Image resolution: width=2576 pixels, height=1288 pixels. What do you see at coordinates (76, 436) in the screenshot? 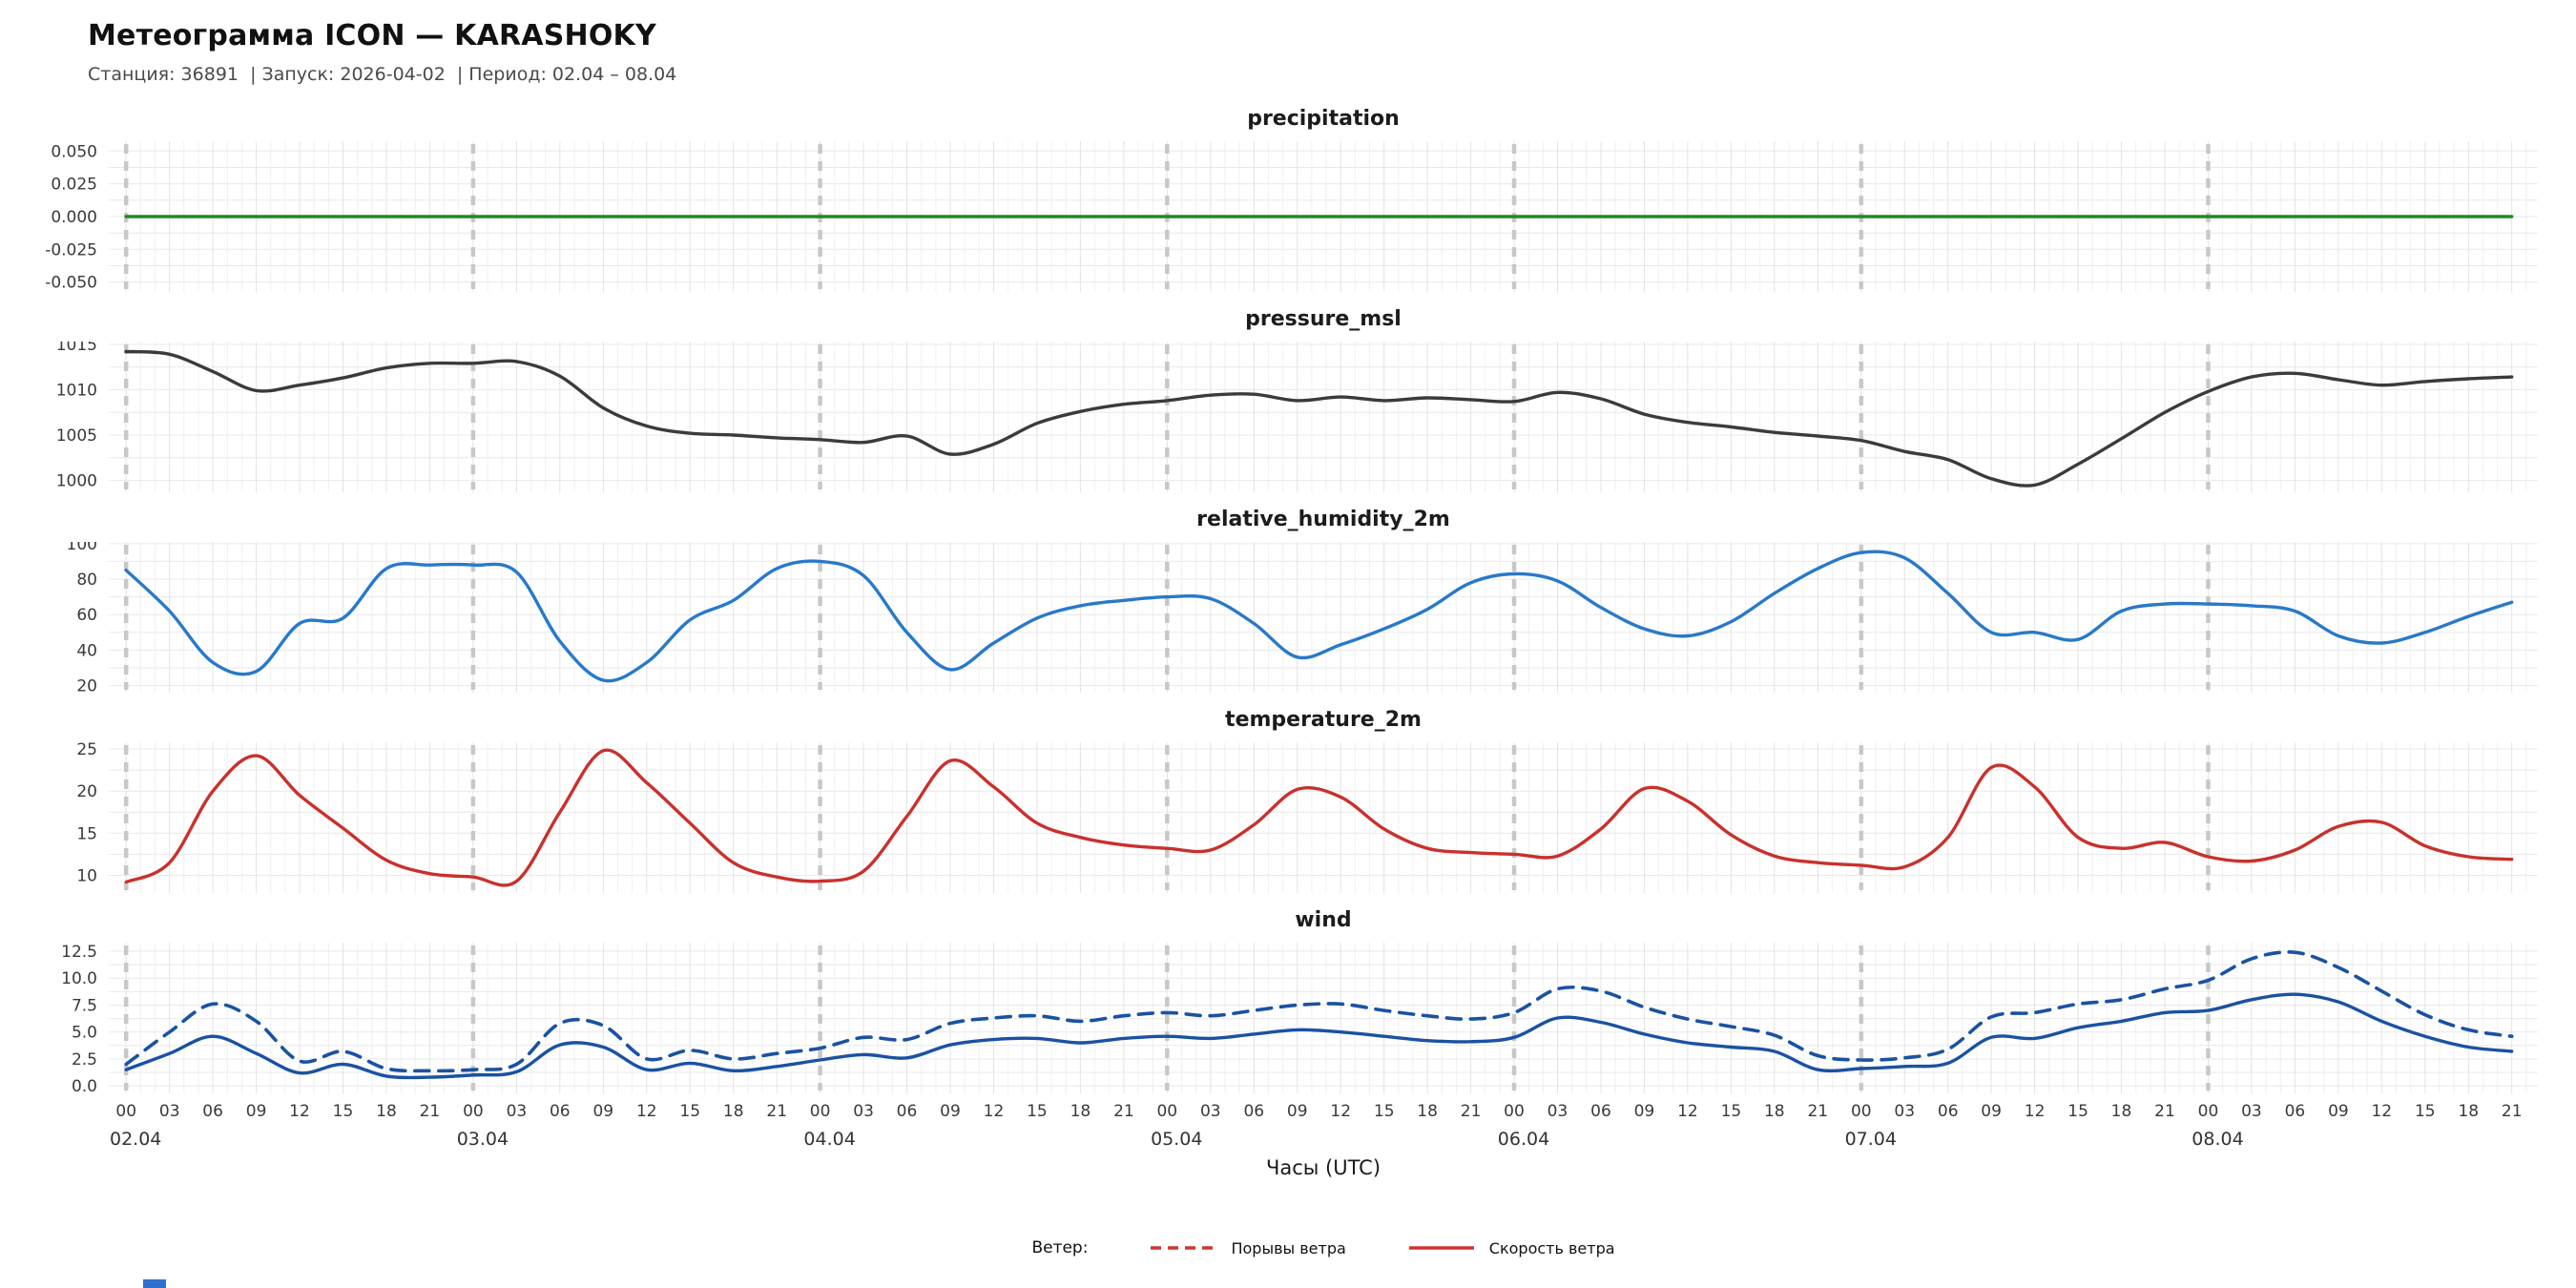
I see `svg-text: 1005` at bounding box center [76, 436].